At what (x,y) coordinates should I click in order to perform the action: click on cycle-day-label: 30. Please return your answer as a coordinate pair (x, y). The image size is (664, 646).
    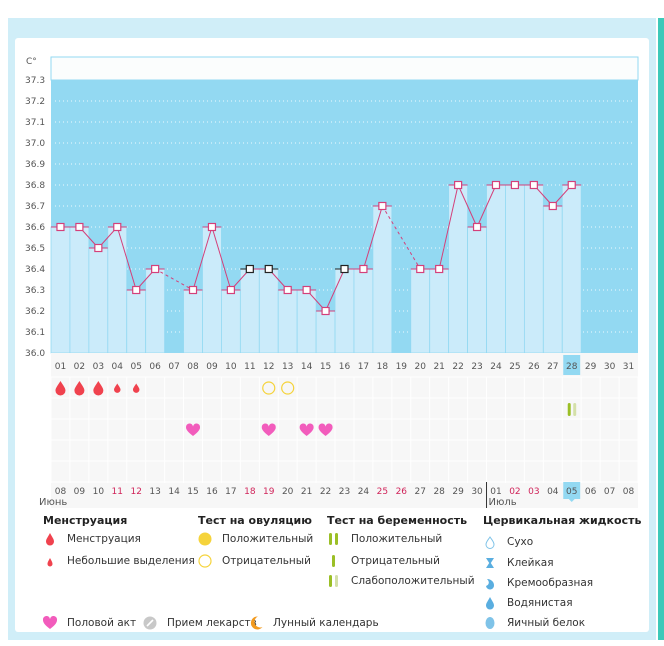
    Looking at the image, I should click on (610, 367).